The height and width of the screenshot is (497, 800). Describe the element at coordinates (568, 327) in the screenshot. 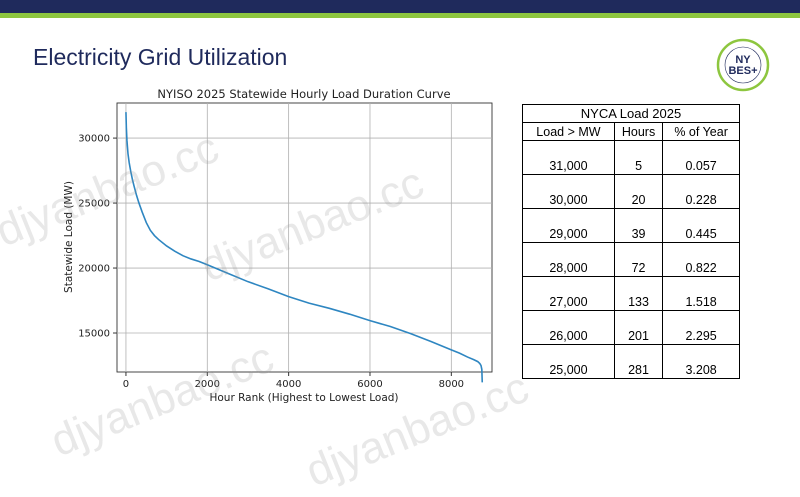

I see `cell-load: 26,000` at that location.